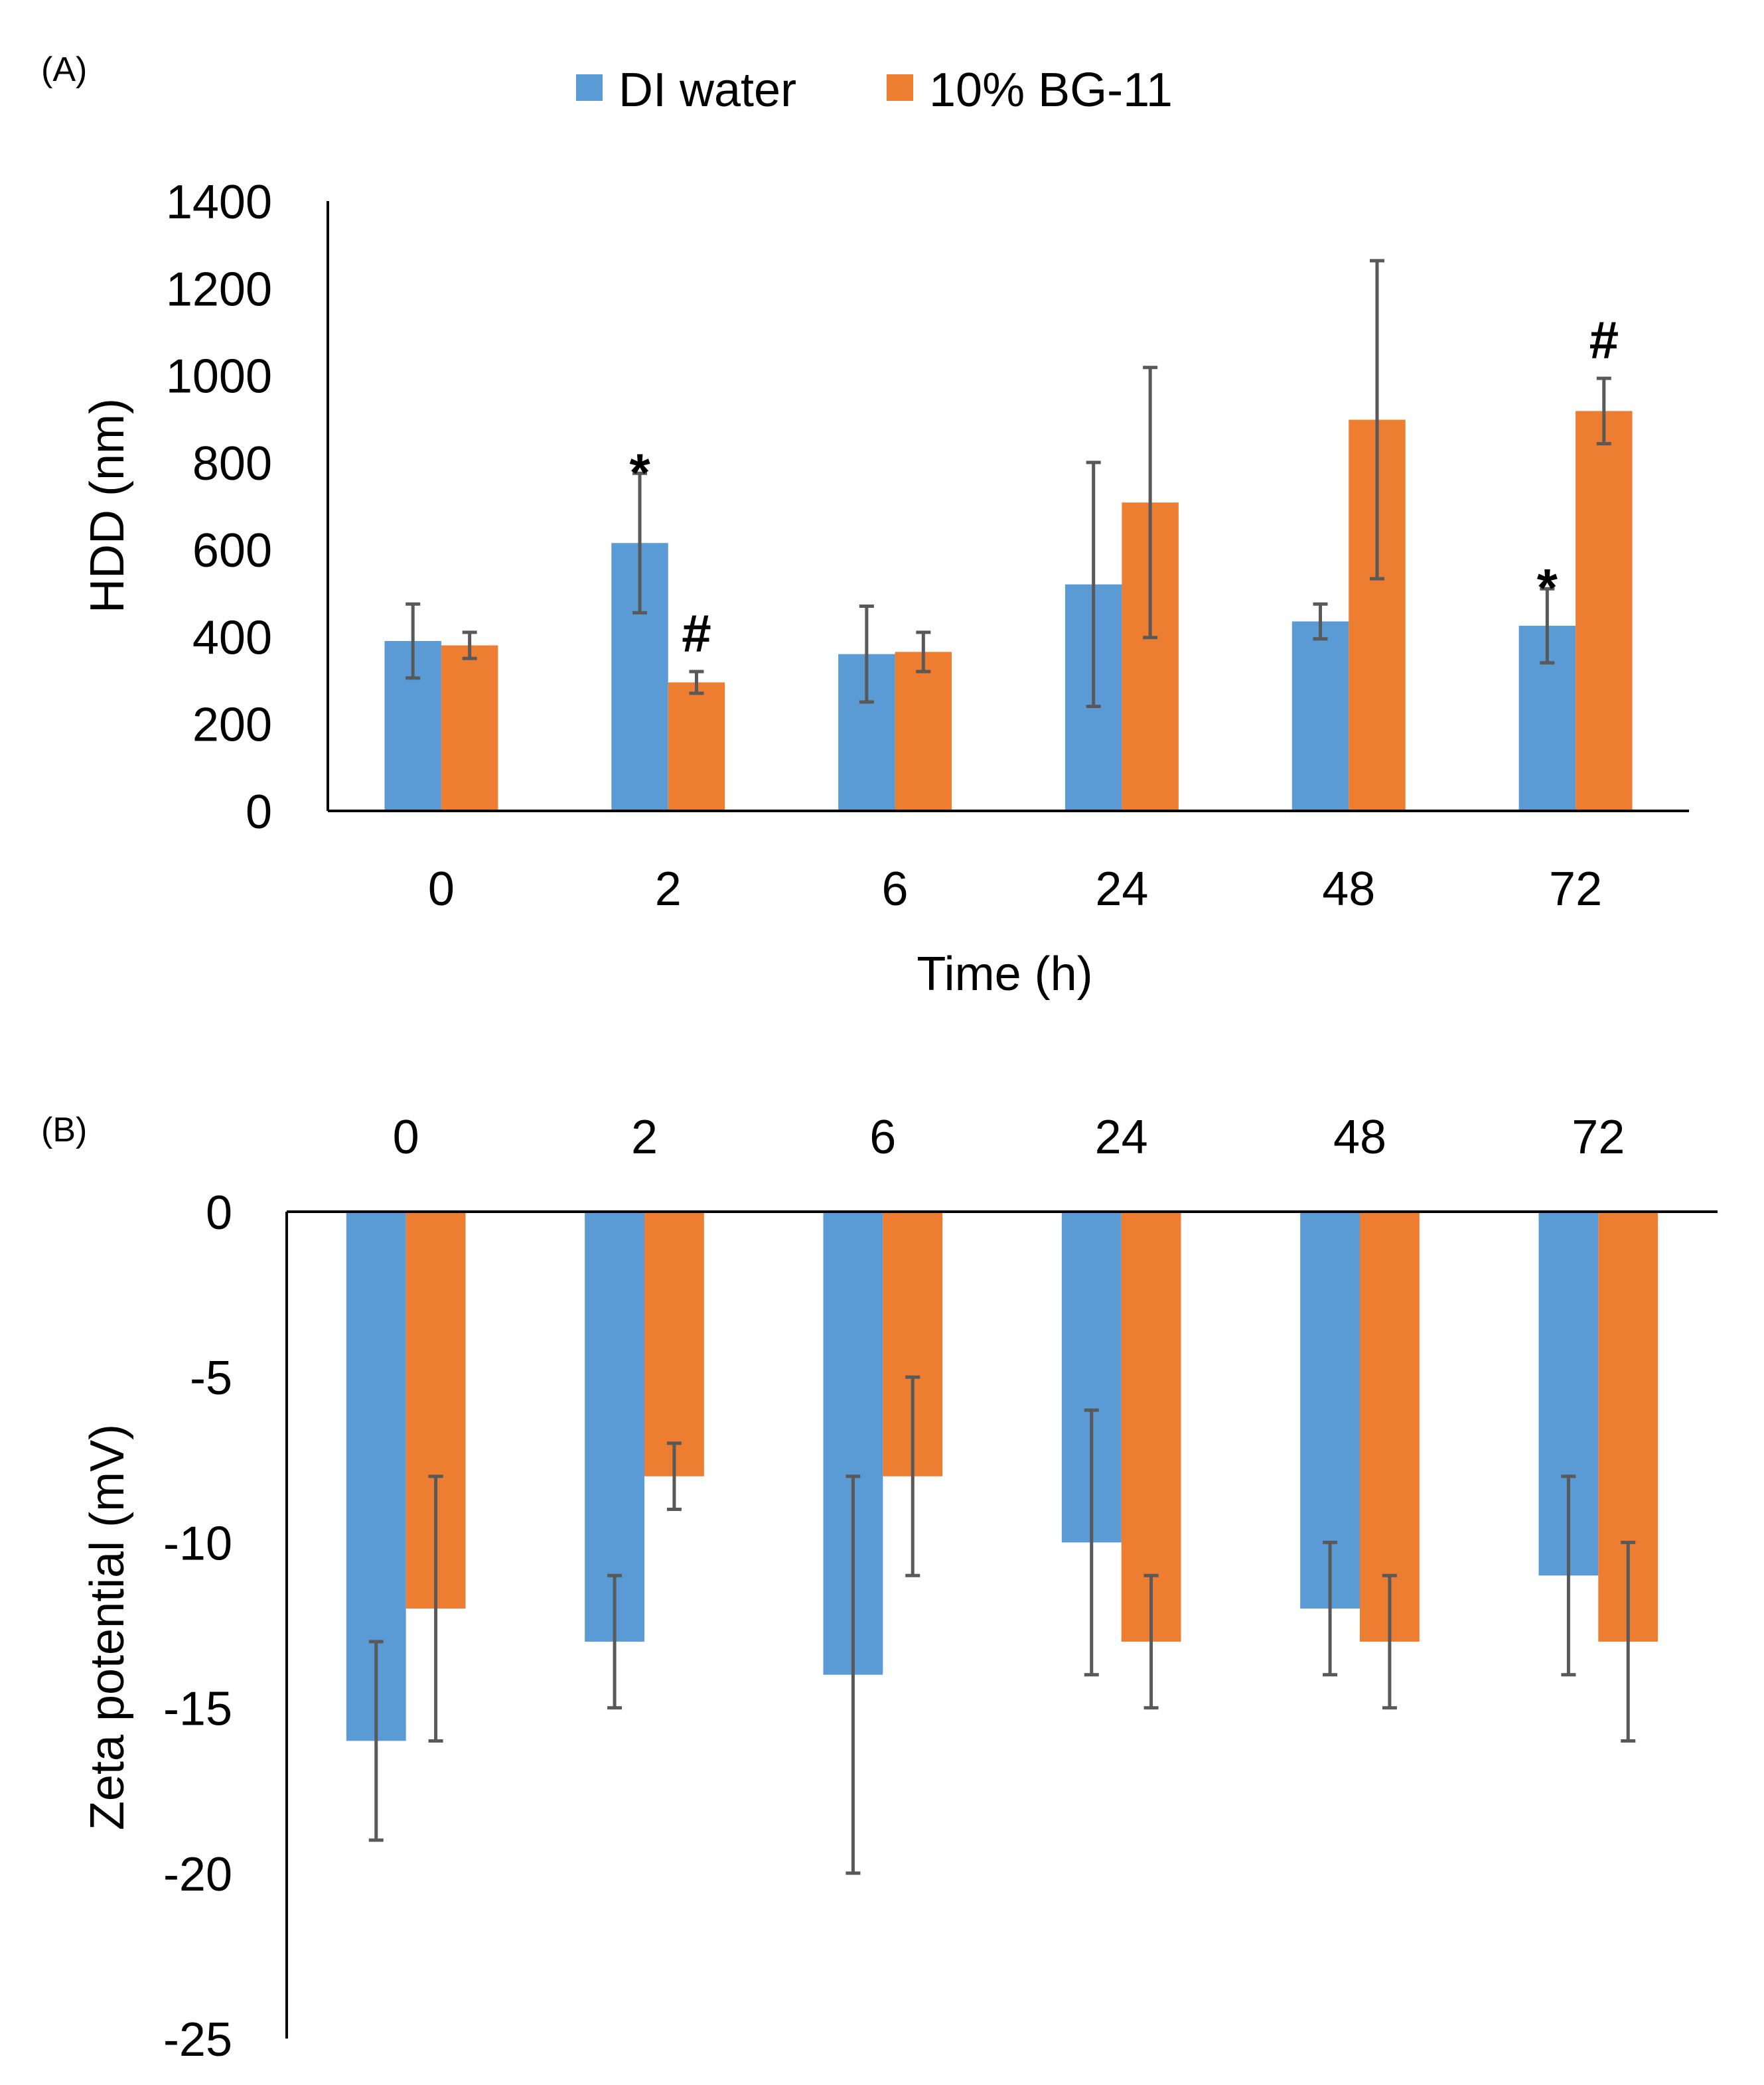 This screenshot has height=2085, width=1764. I want to click on legend-label-bg11: 10% BG-11, so click(1051, 90).